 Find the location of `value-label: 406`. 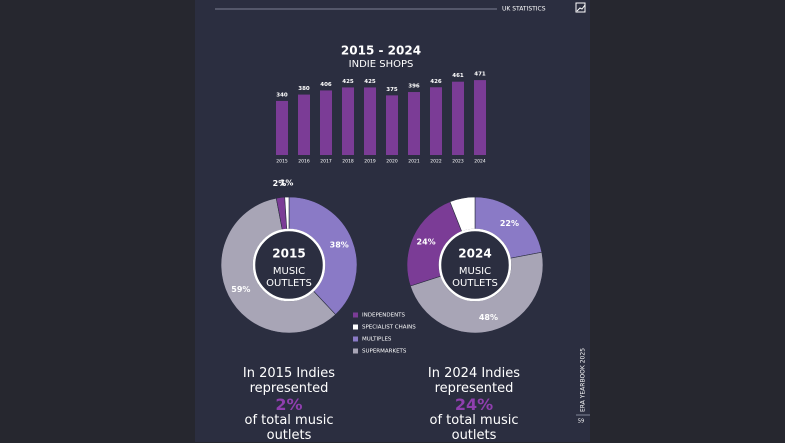

value-label: 406 is located at coordinates (326, 85).